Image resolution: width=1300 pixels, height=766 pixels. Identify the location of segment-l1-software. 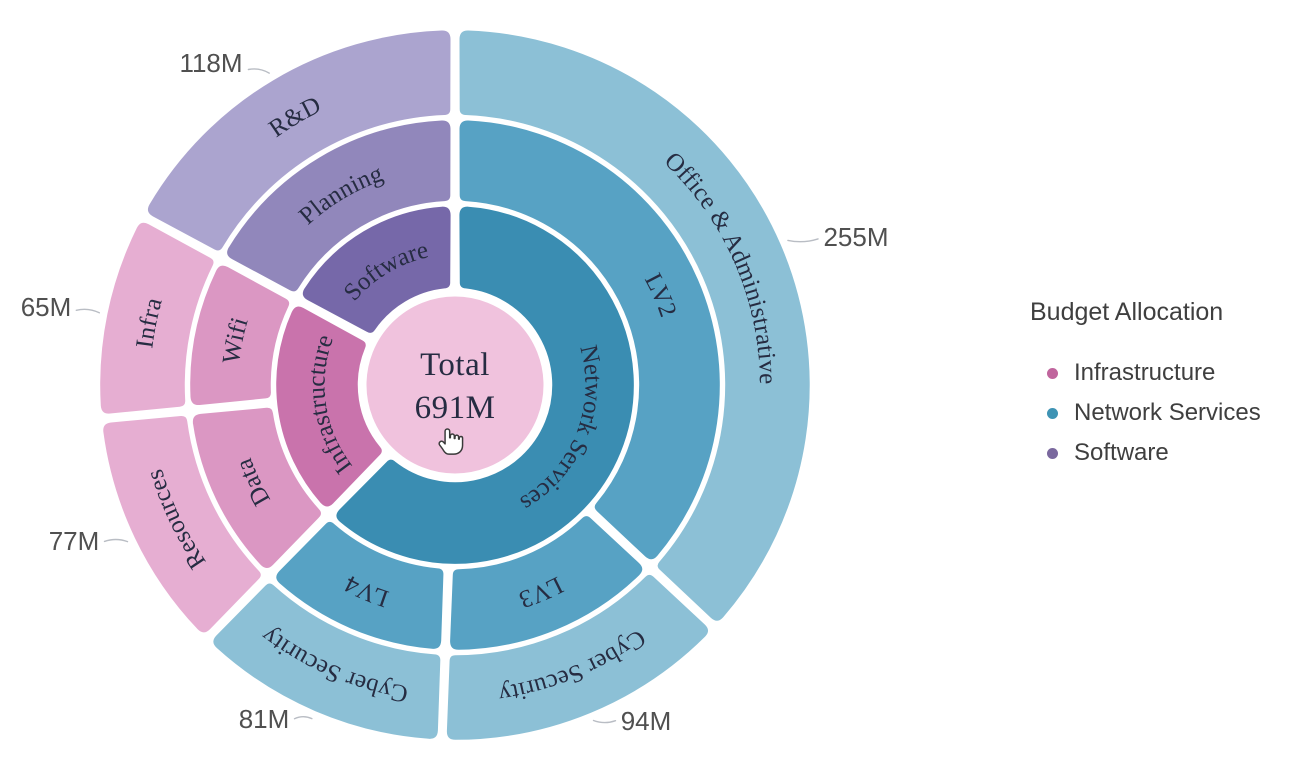
(376, 270).